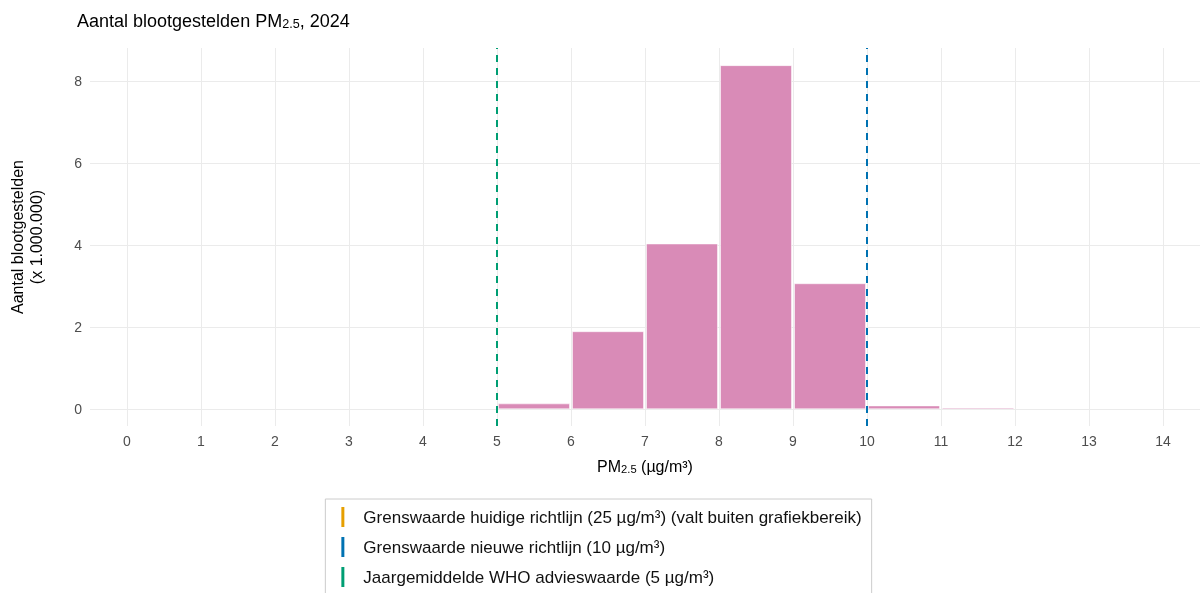 Image resolution: width=1203 pixels, height=593 pixels. Describe the element at coordinates (719, 441) in the screenshot. I see `x-tick-label: 8` at that location.